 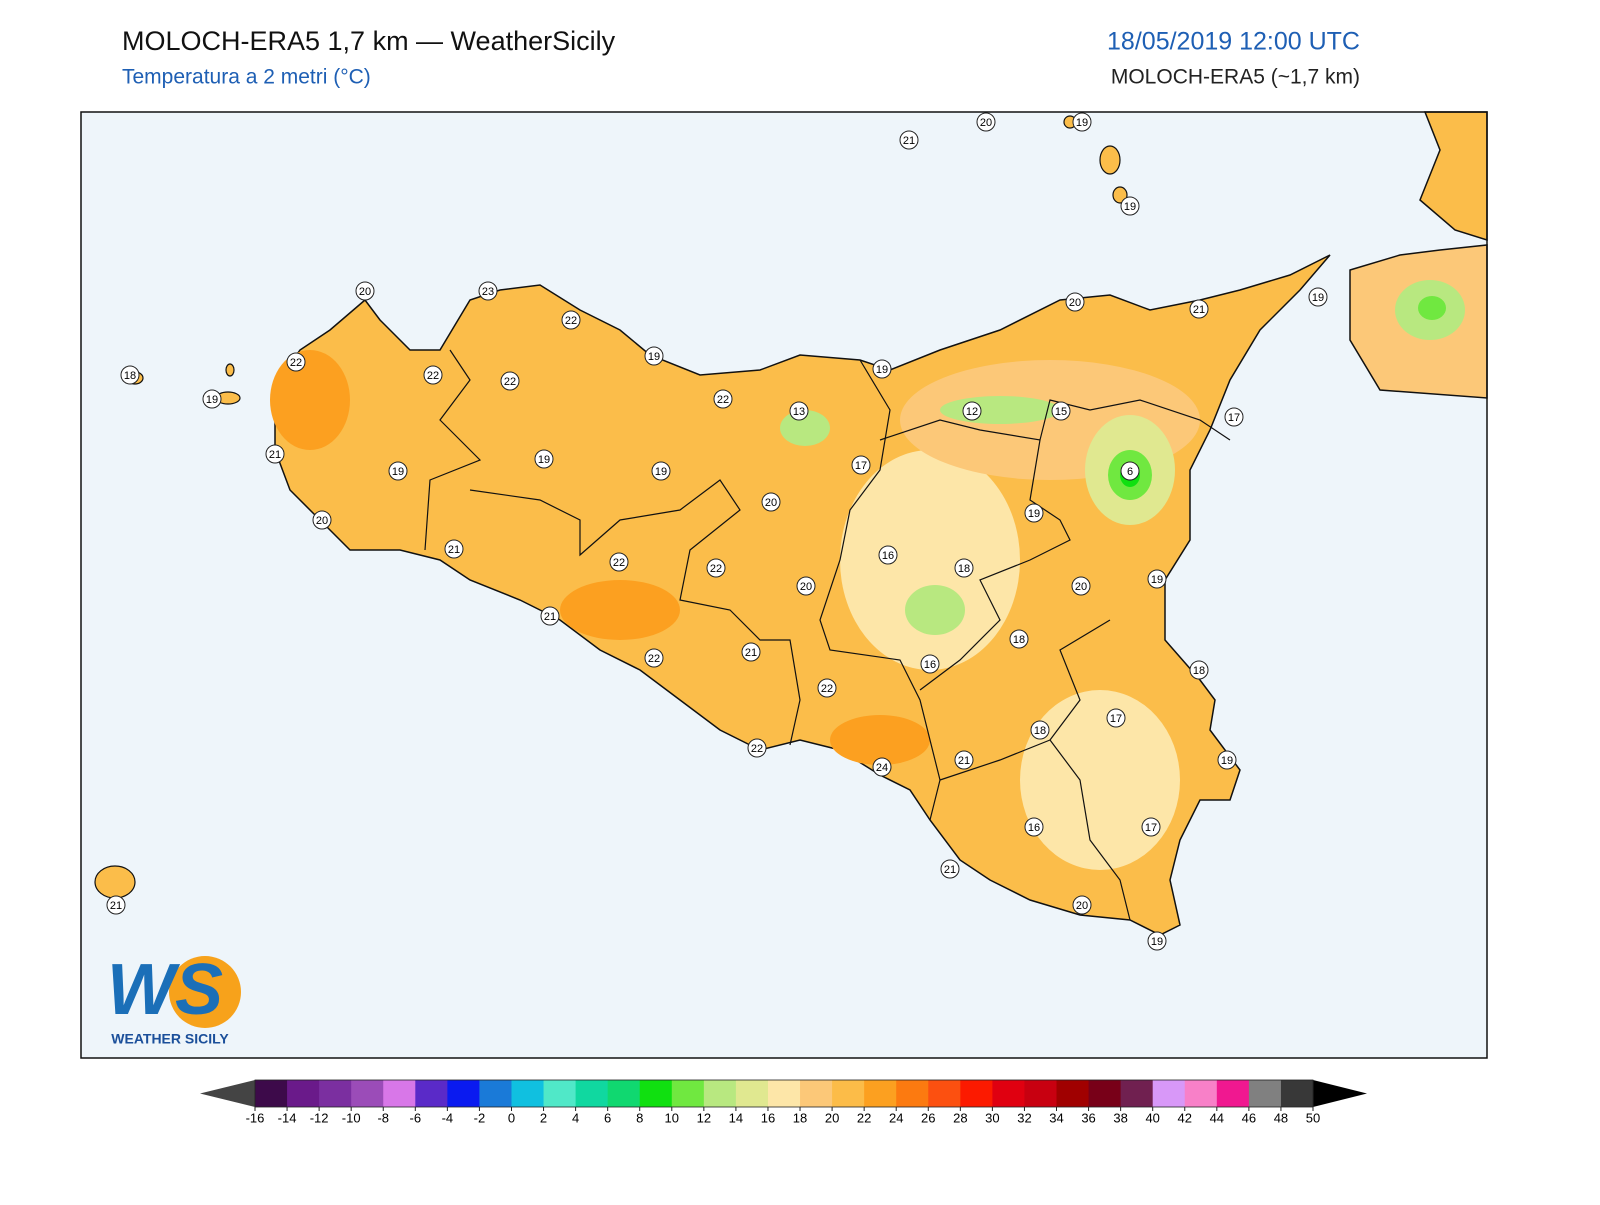 What do you see at coordinates (768, 1117) in the screenshot?
I see `colorbar-tick-label: 16` at bounding box center [768, 1117].